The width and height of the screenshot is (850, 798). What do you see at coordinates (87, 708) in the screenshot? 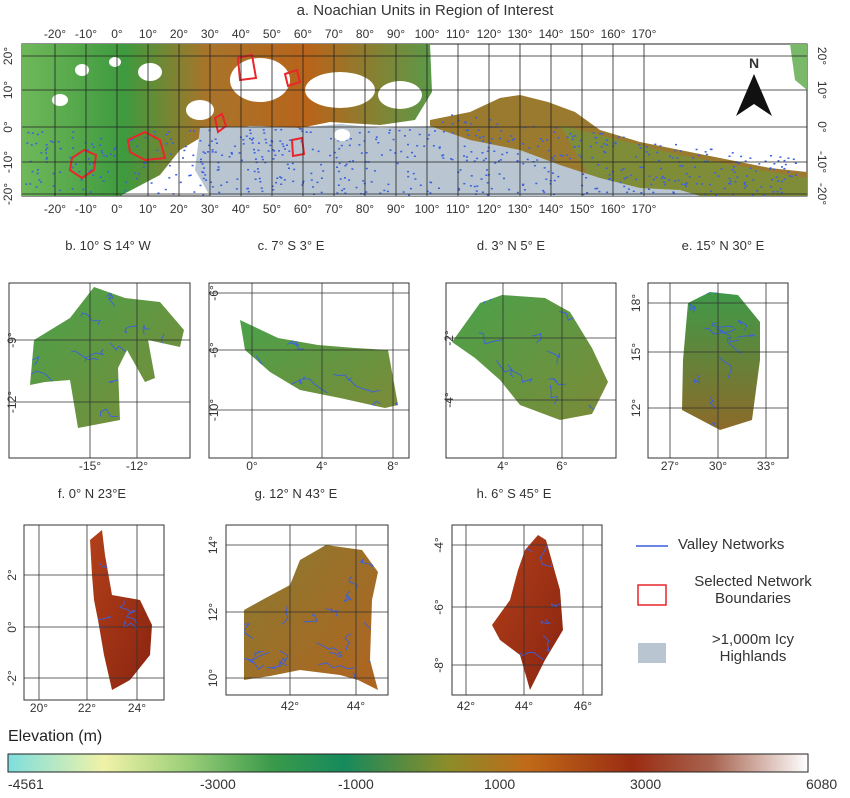
I see `panel-x-tick: 22°` at bounding box center [87, 708].